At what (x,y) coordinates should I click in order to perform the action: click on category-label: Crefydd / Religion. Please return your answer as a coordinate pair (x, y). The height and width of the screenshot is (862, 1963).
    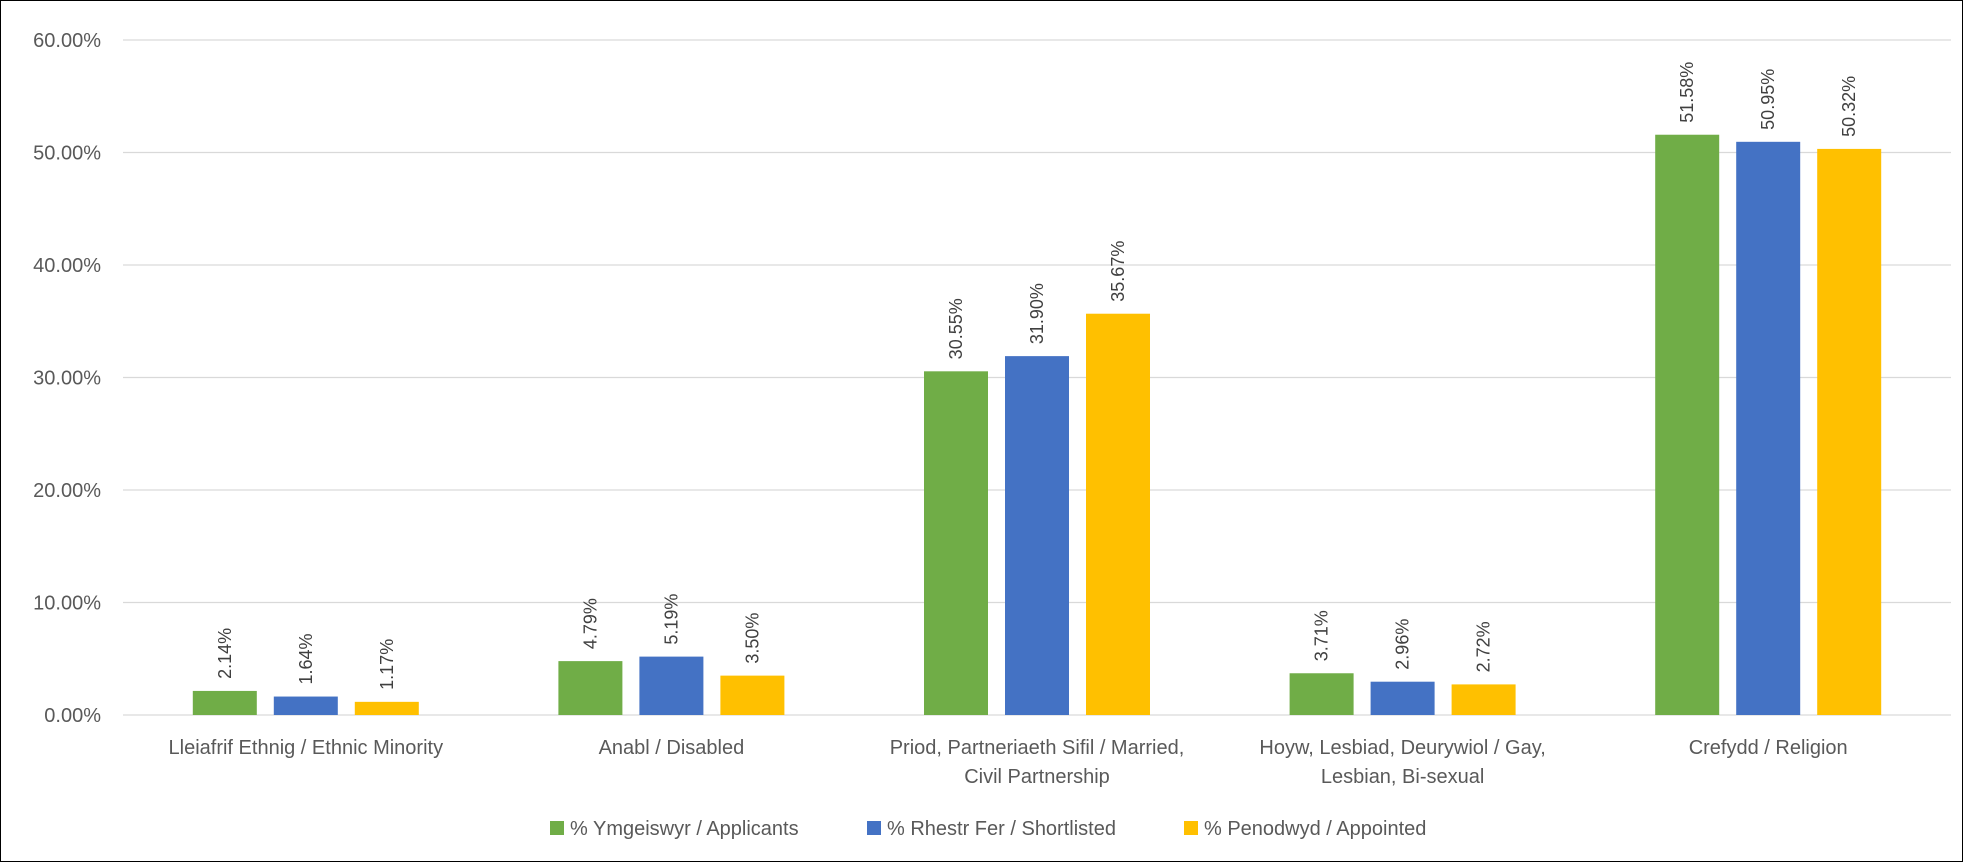
    Looking at the image, I should click on (1768, 748).